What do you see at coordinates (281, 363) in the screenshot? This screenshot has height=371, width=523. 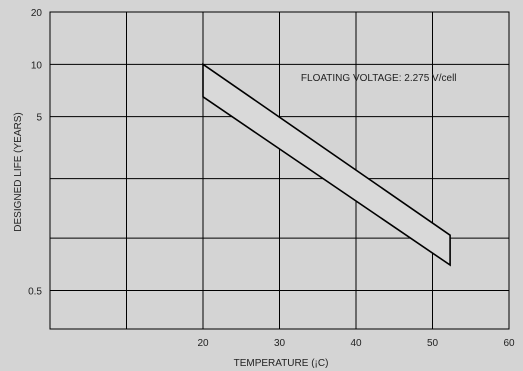 I see `x-axis-label: TEMPERATURE (¡C)` at bounding box center [281, 363].